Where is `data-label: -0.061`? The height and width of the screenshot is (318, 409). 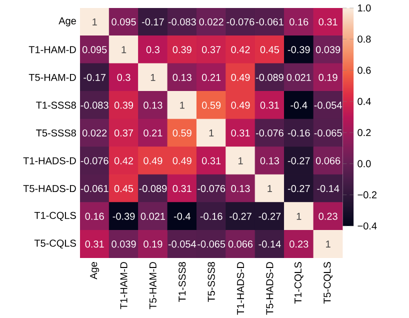
data-label: -0.061 is located at coordinates (270, 22).